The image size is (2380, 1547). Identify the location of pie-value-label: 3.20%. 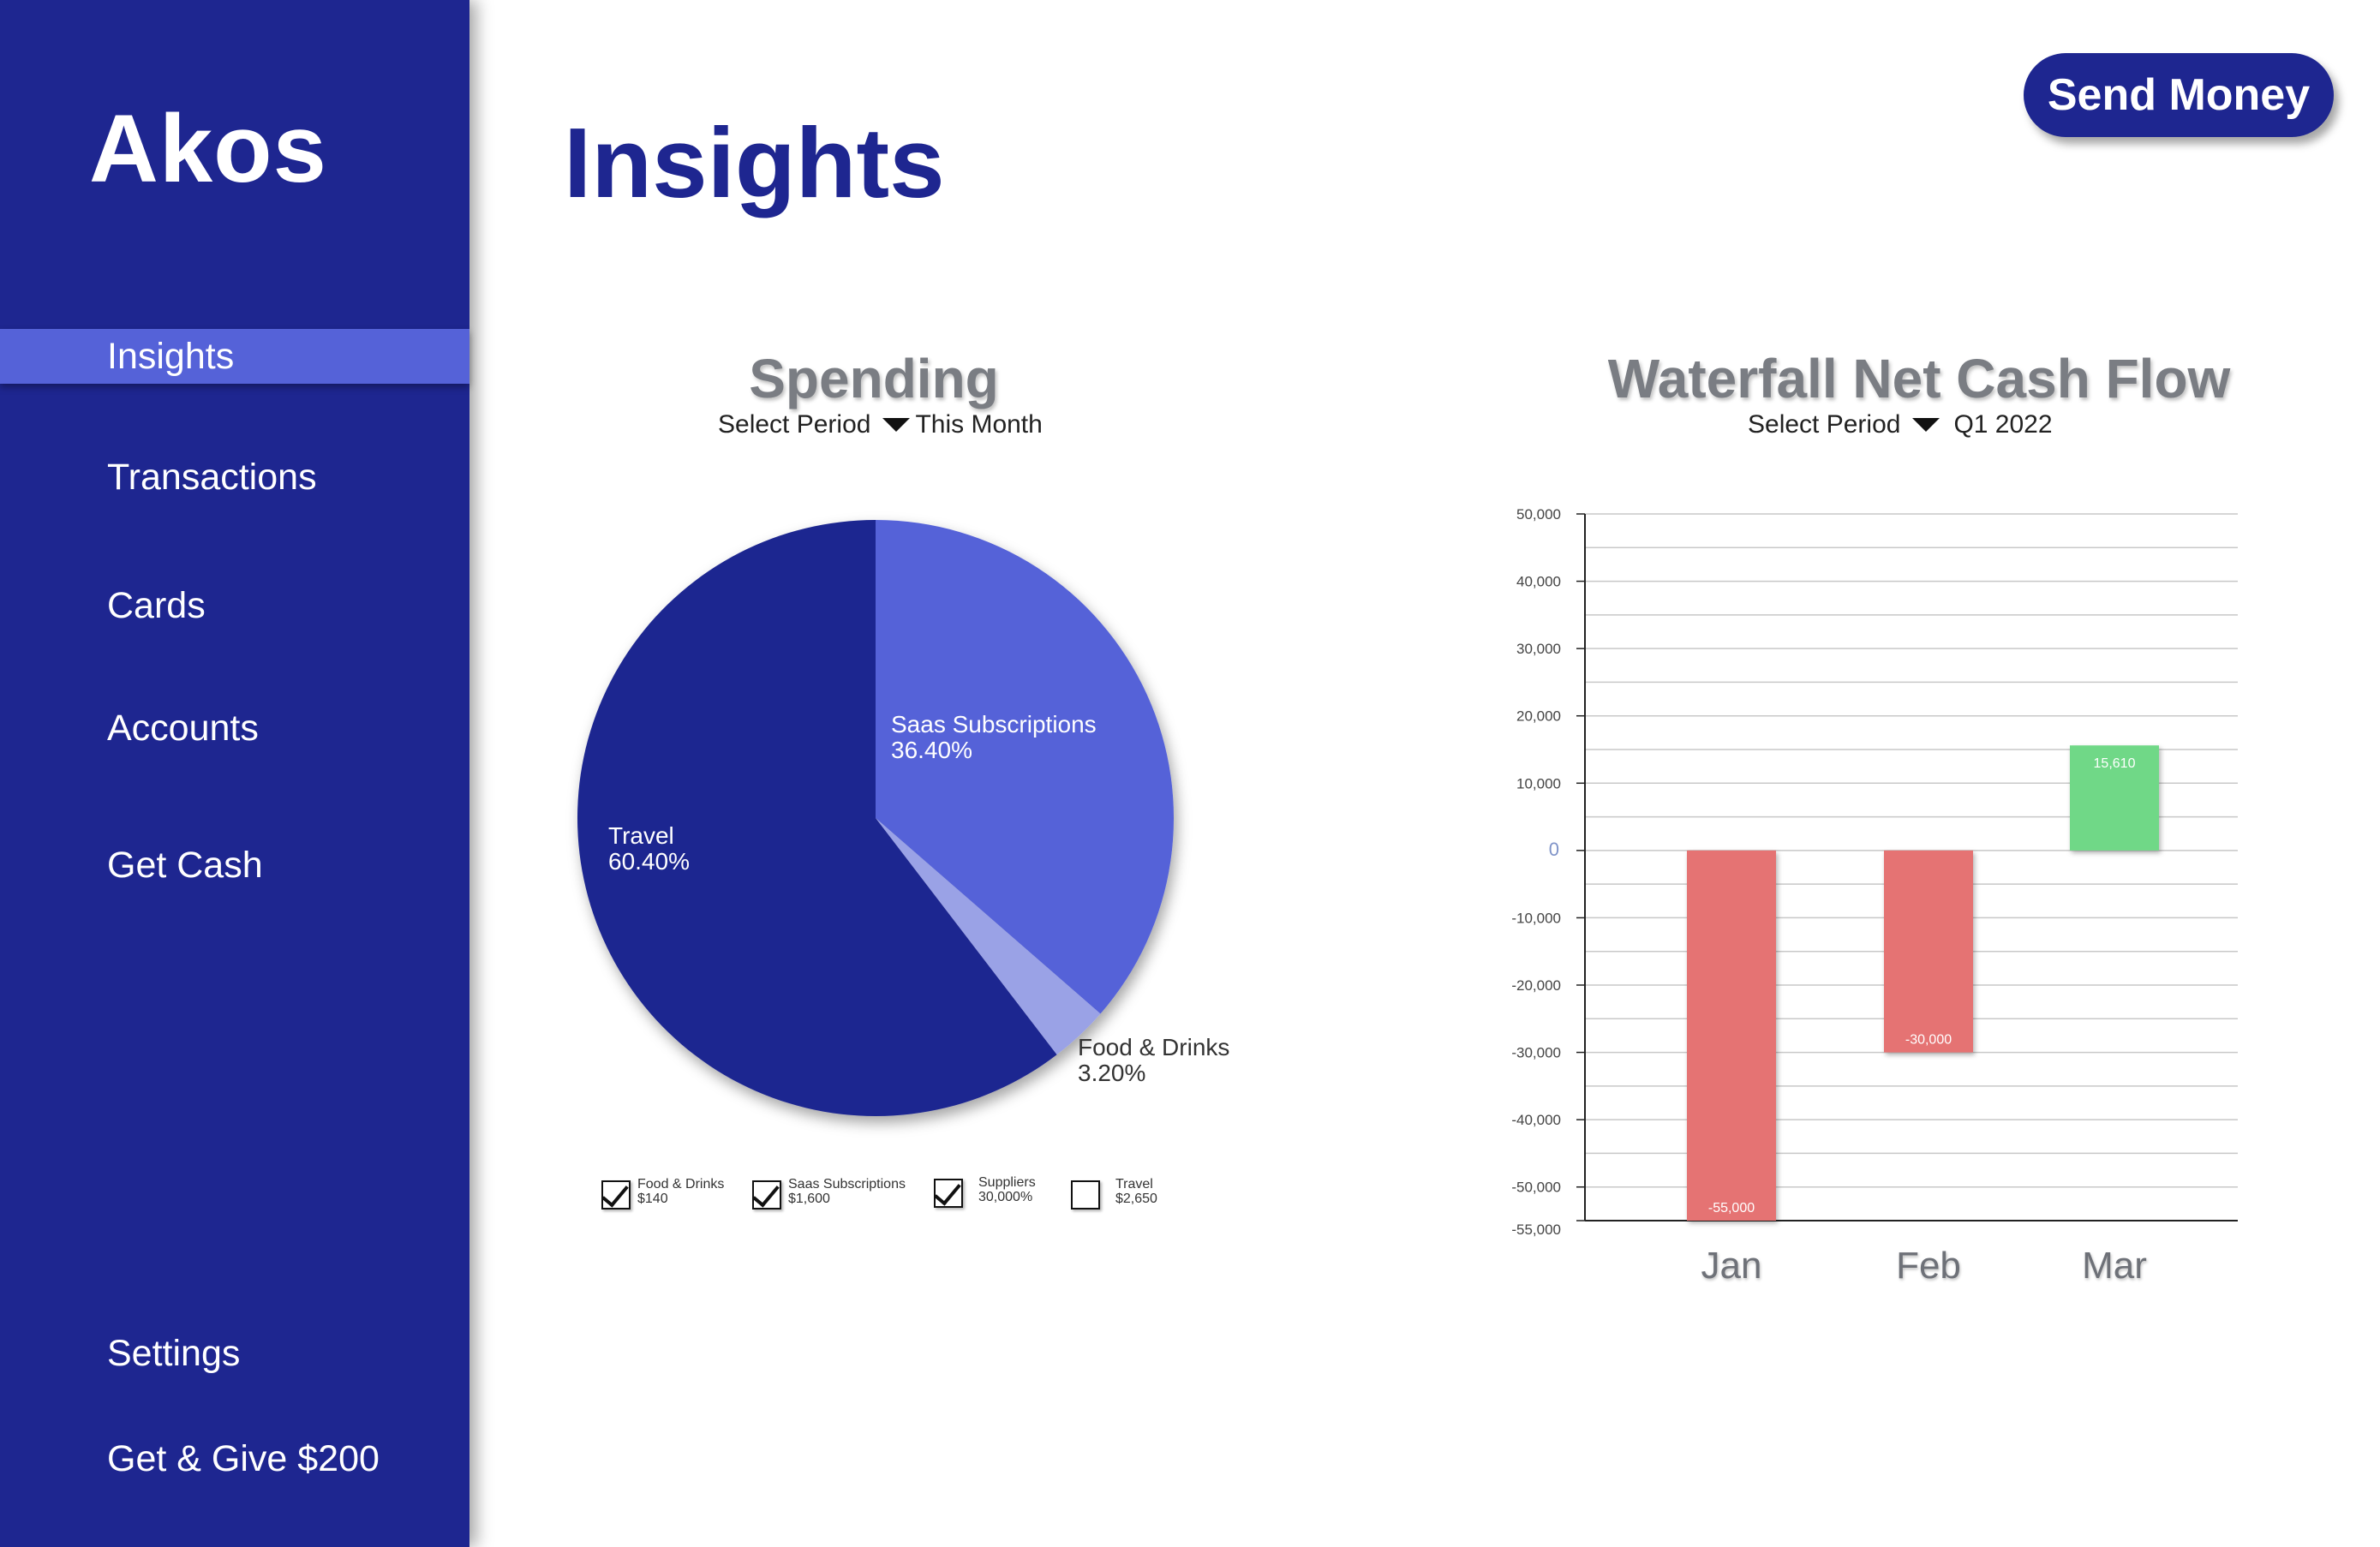
(1112, 1073).